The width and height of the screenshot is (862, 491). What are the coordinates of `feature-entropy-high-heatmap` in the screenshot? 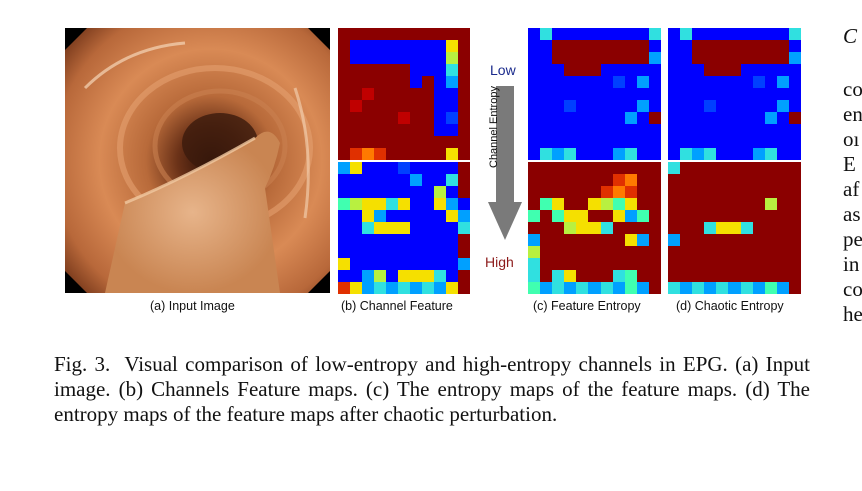 It's located at (594, 228).